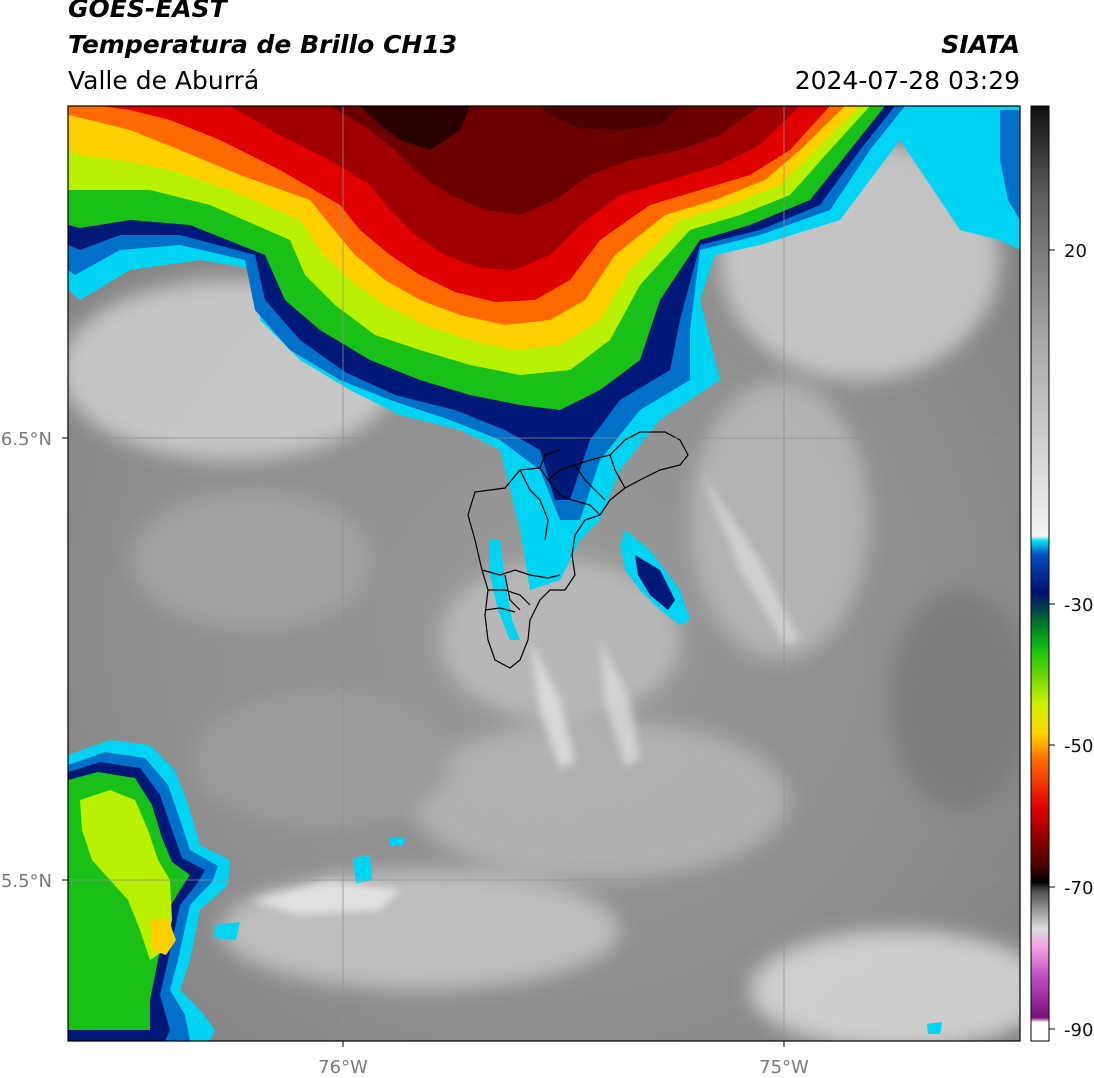 Image resolution: width=1094 pixels, height=1078 pixels. I want to click on product-title: Temperatura de Brillo CH13, so click(263, 44).